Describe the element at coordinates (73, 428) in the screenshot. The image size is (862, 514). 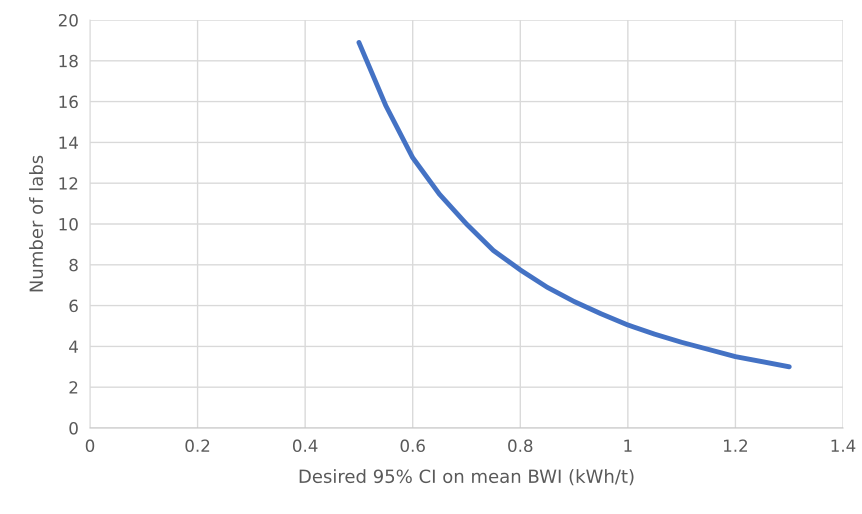
I see `y-tick-label: 0` at that location.